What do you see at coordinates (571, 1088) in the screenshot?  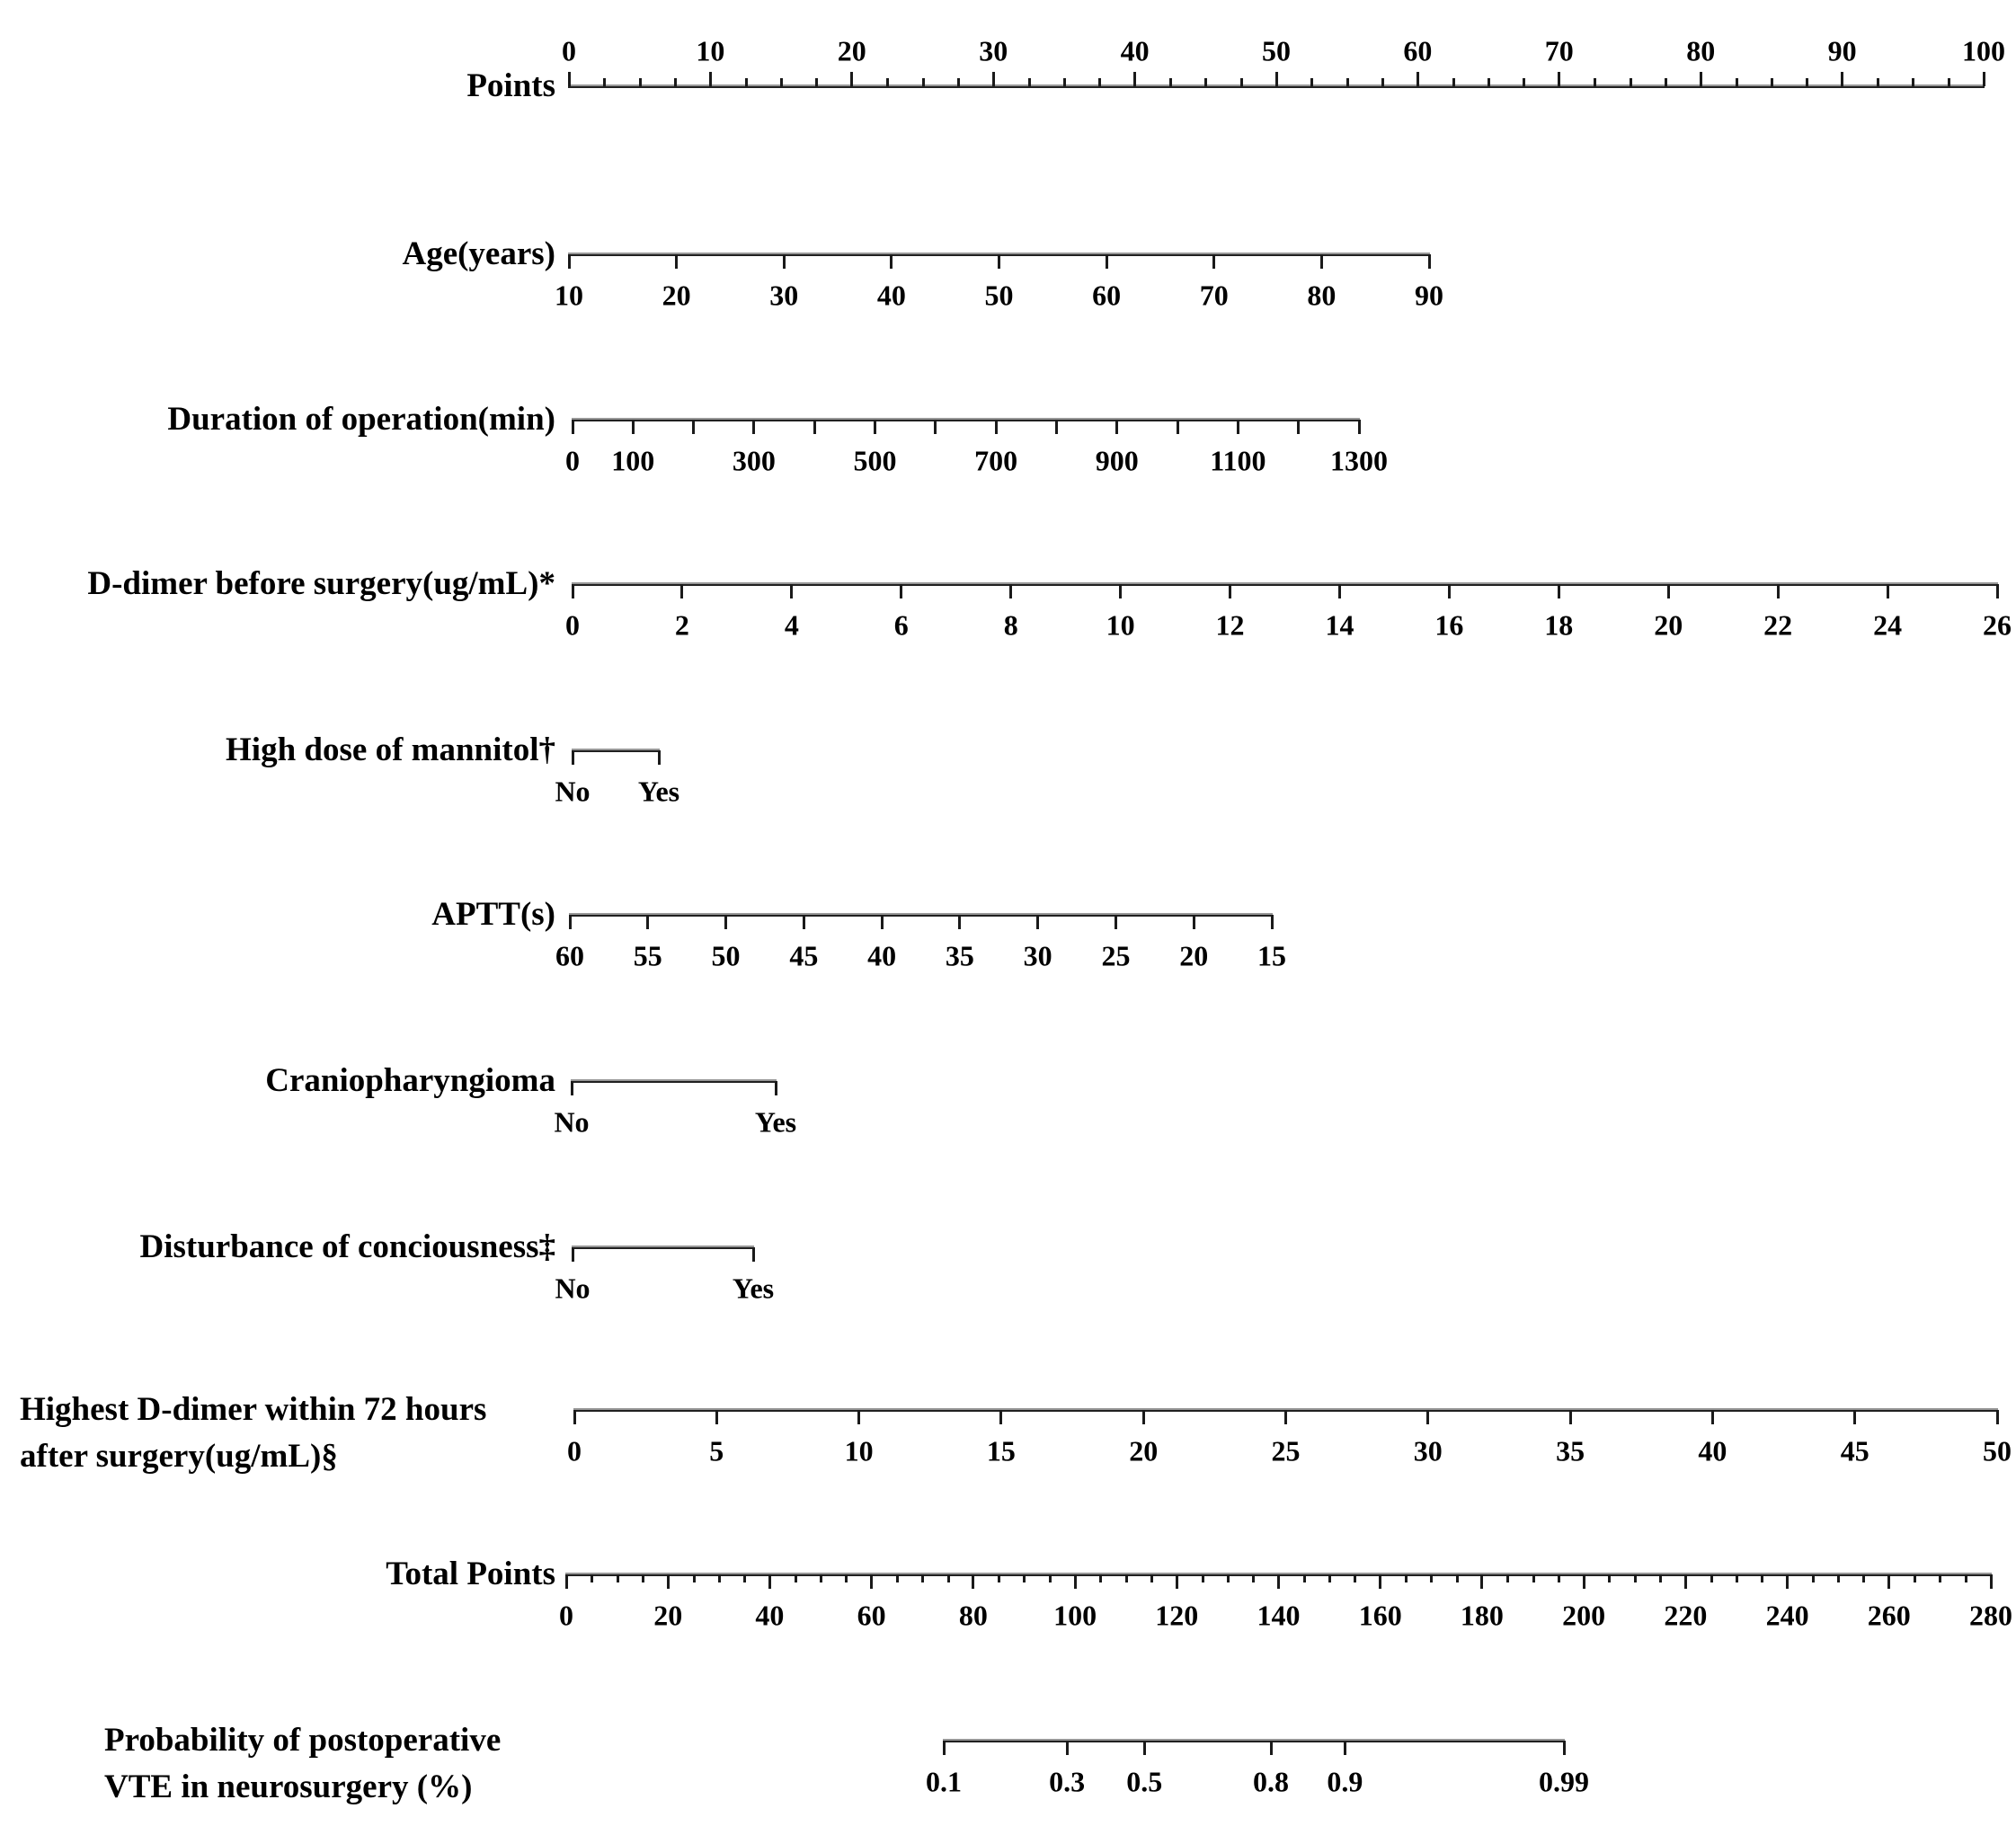 I see `tick-craniopharyngioma` at bounding box center [571, 1088].